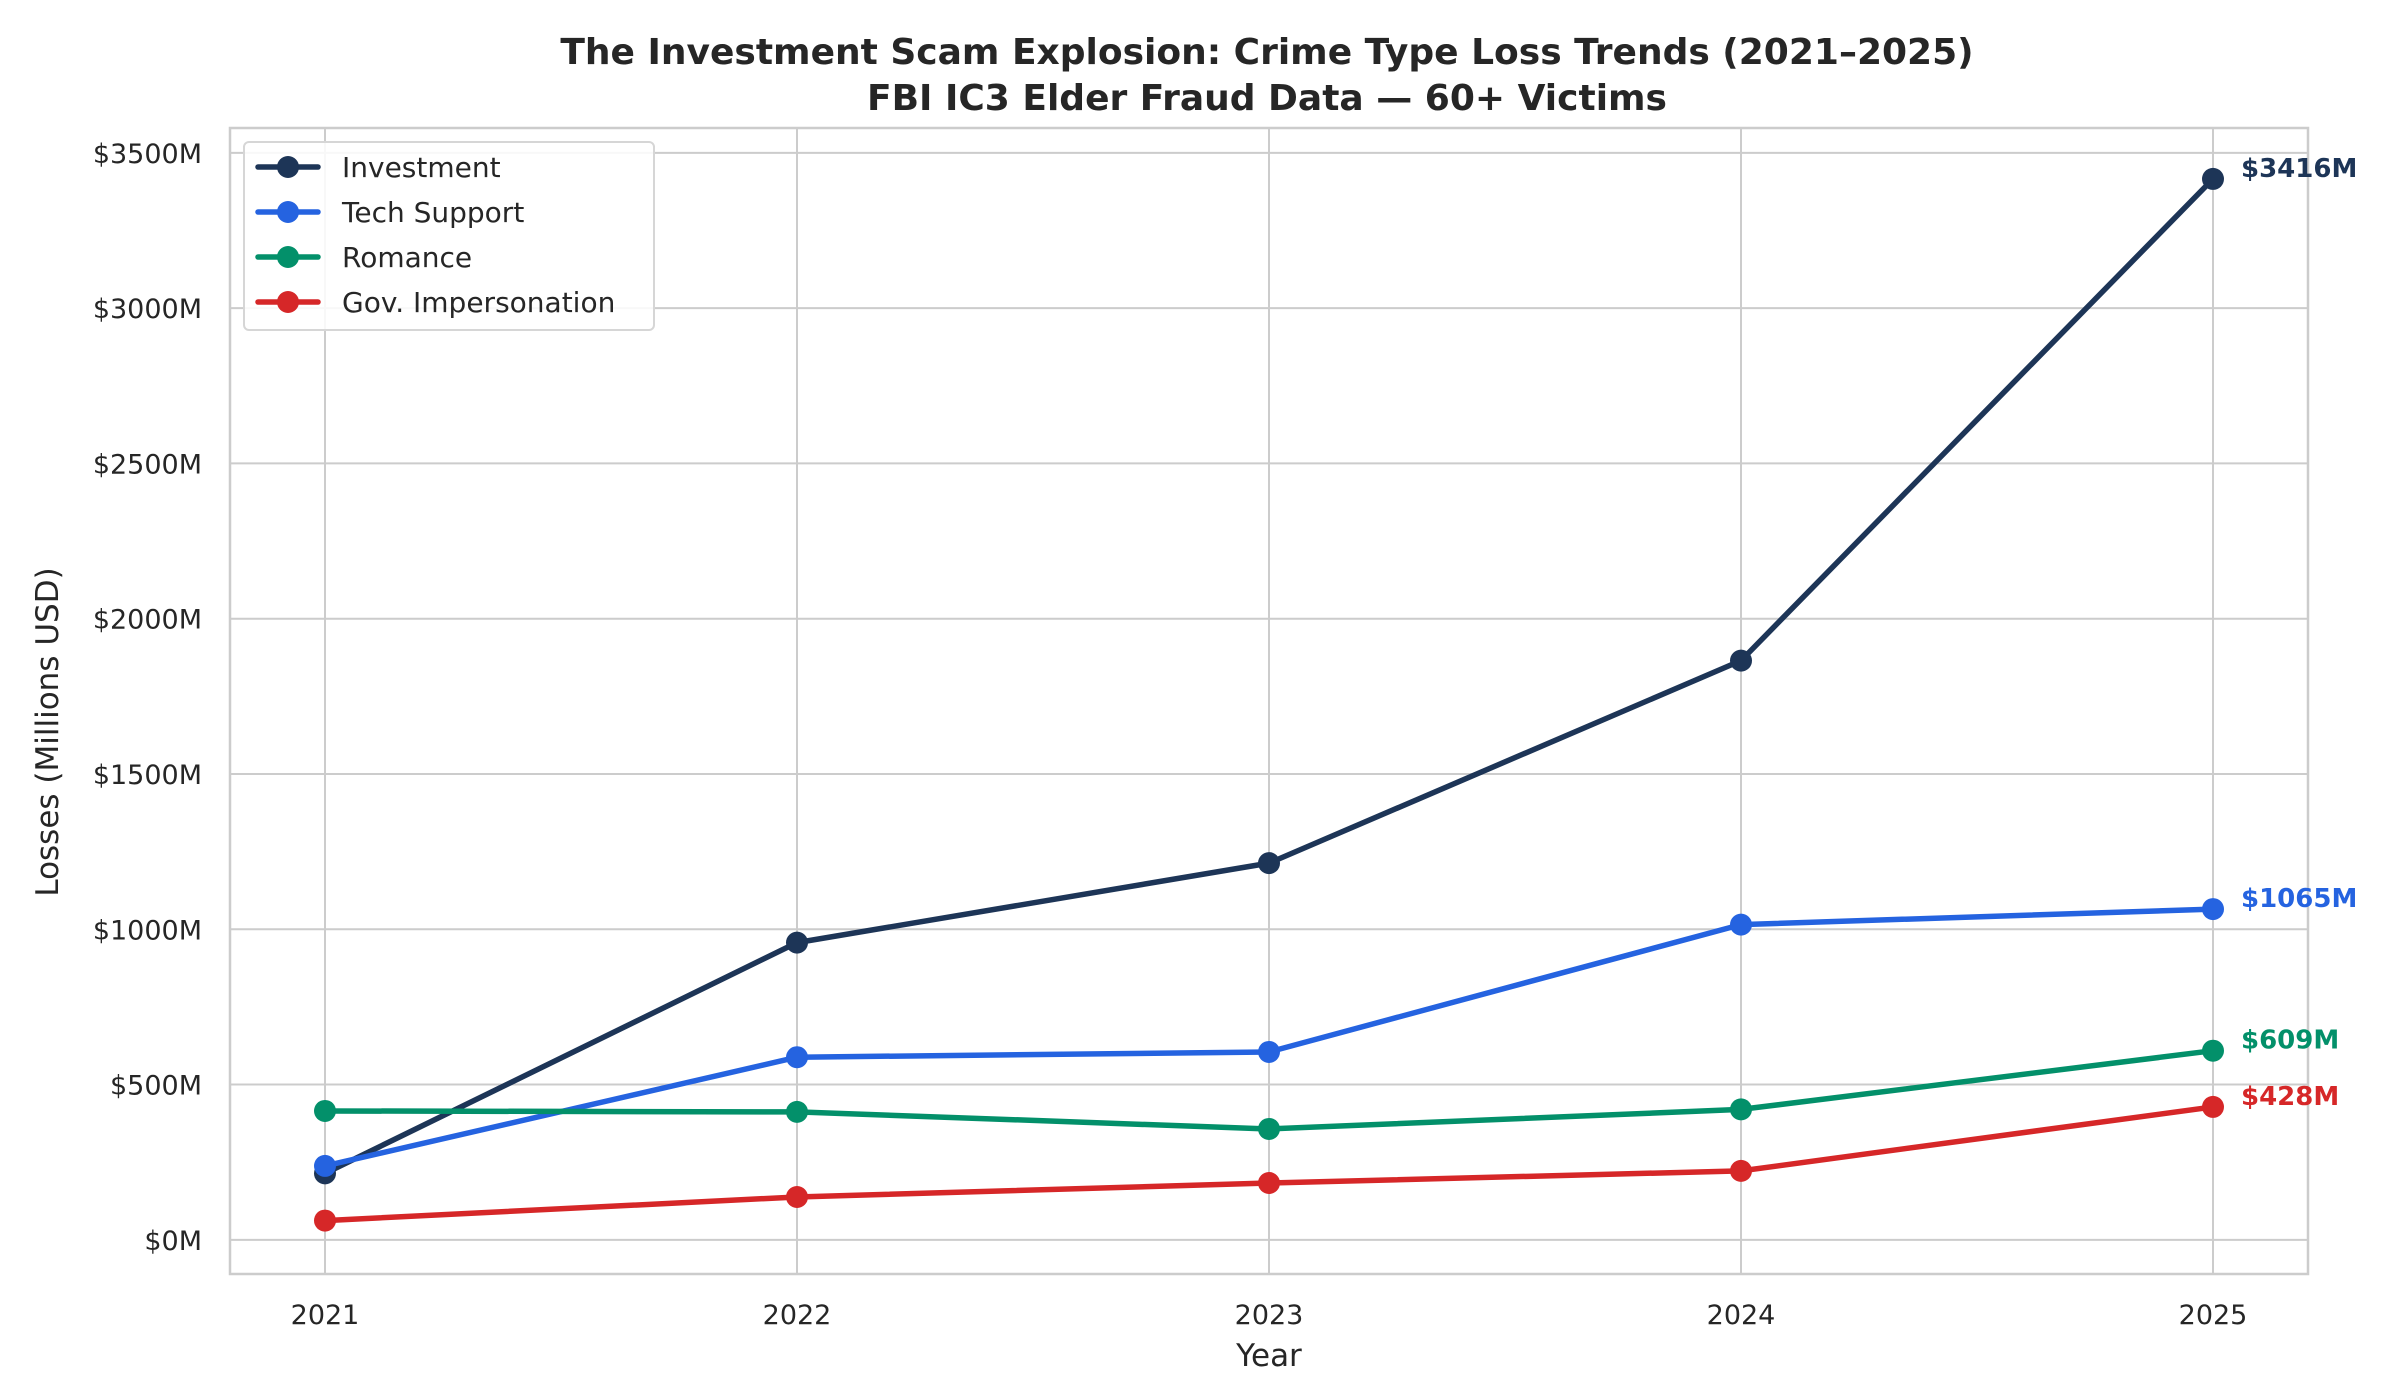 The width and height of the screenshot is (2400, 1400). I want to click on legend-item-gov-impersonation: Gov. Impersonation, so click(435, 302).